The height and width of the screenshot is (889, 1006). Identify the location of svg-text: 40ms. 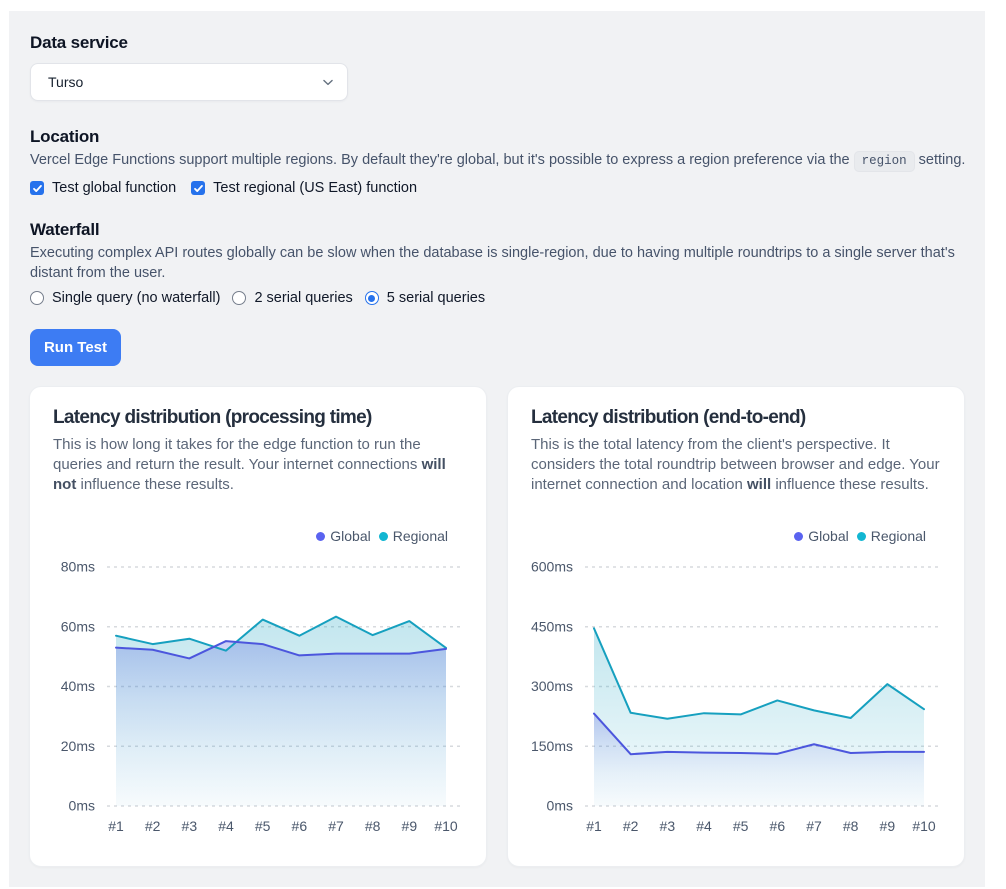
(78, 686).